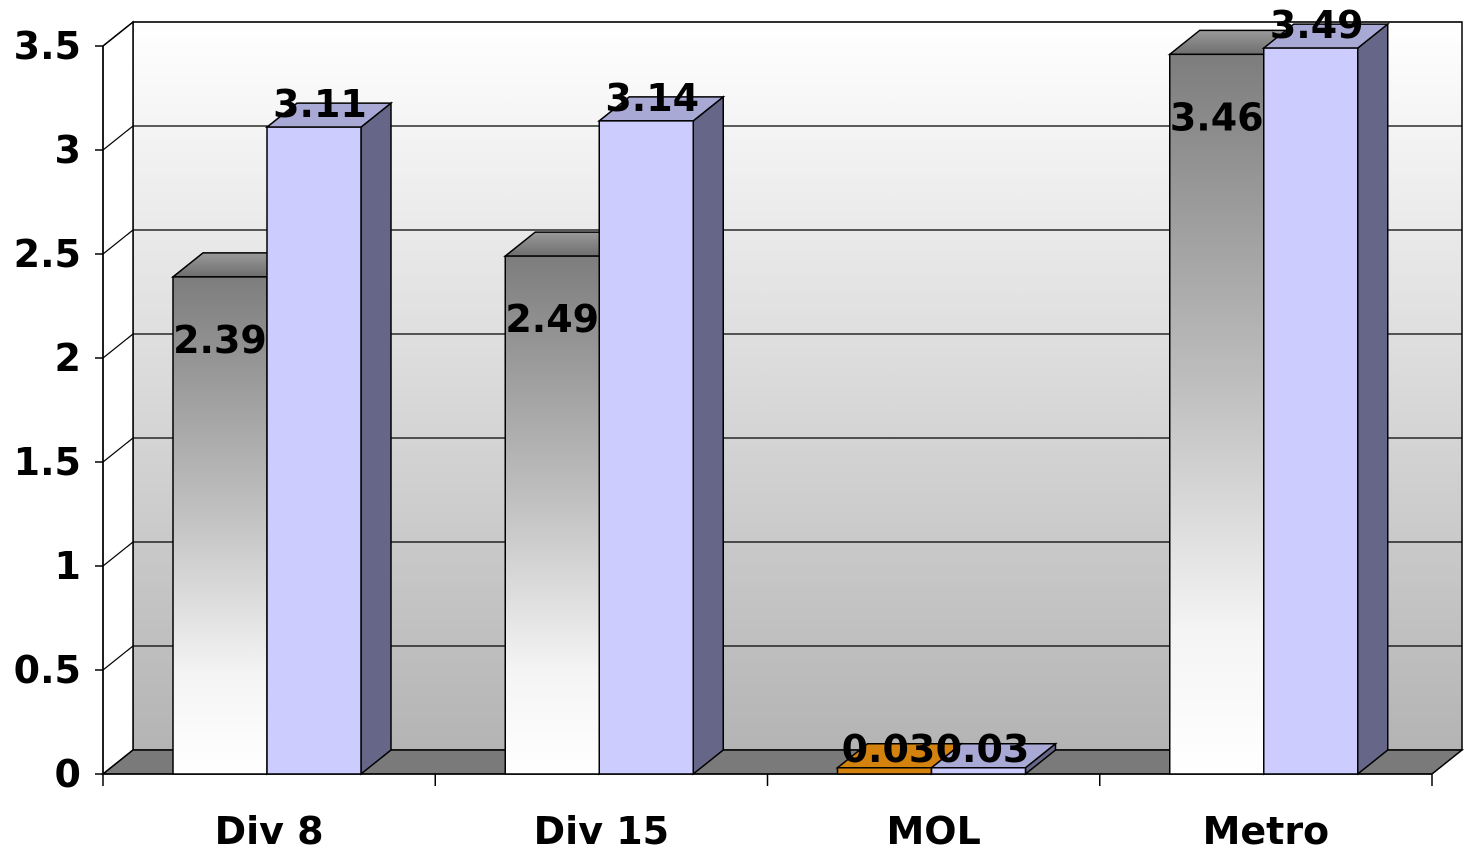 This screenshot has width=1466, height=859. I want to click on y-tick-label: 0.5, so click(47, 670).